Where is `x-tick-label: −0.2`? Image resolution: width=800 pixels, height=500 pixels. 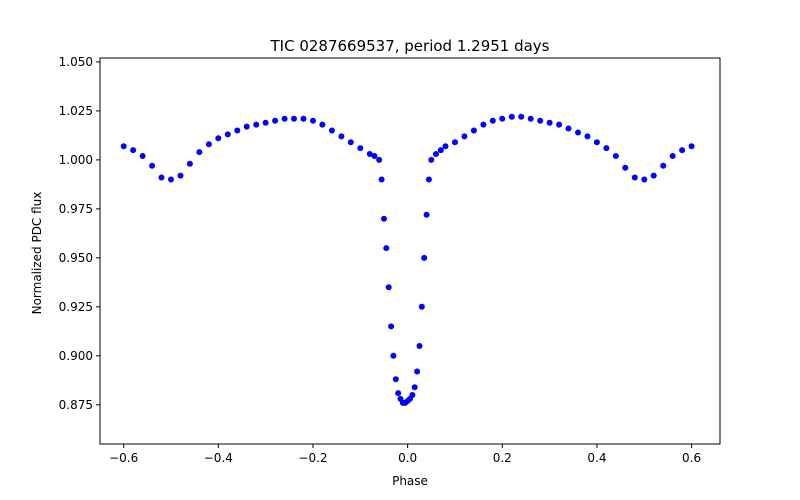 x-tick-label: −0.2 is located at coordinates (312, 458).